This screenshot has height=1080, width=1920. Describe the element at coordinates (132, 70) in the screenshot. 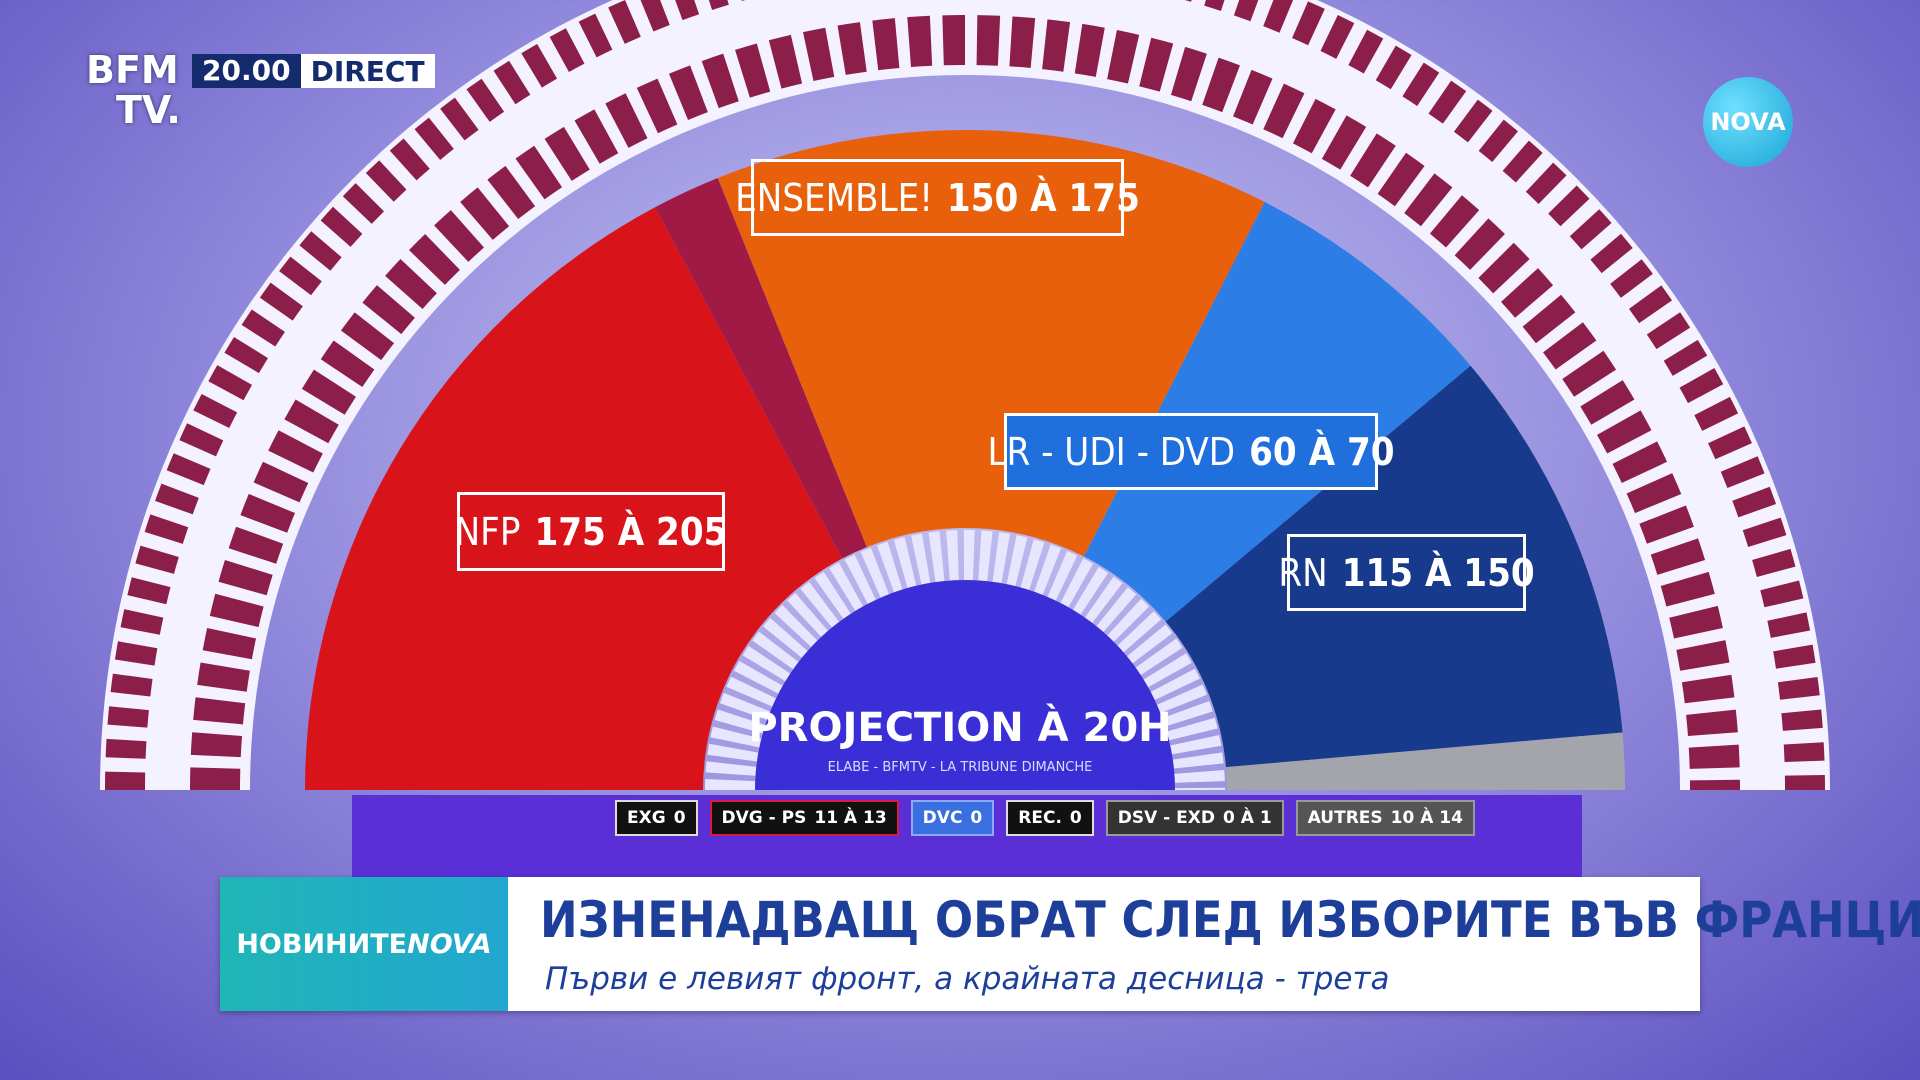

I see `logo-line: BFM` at that location.